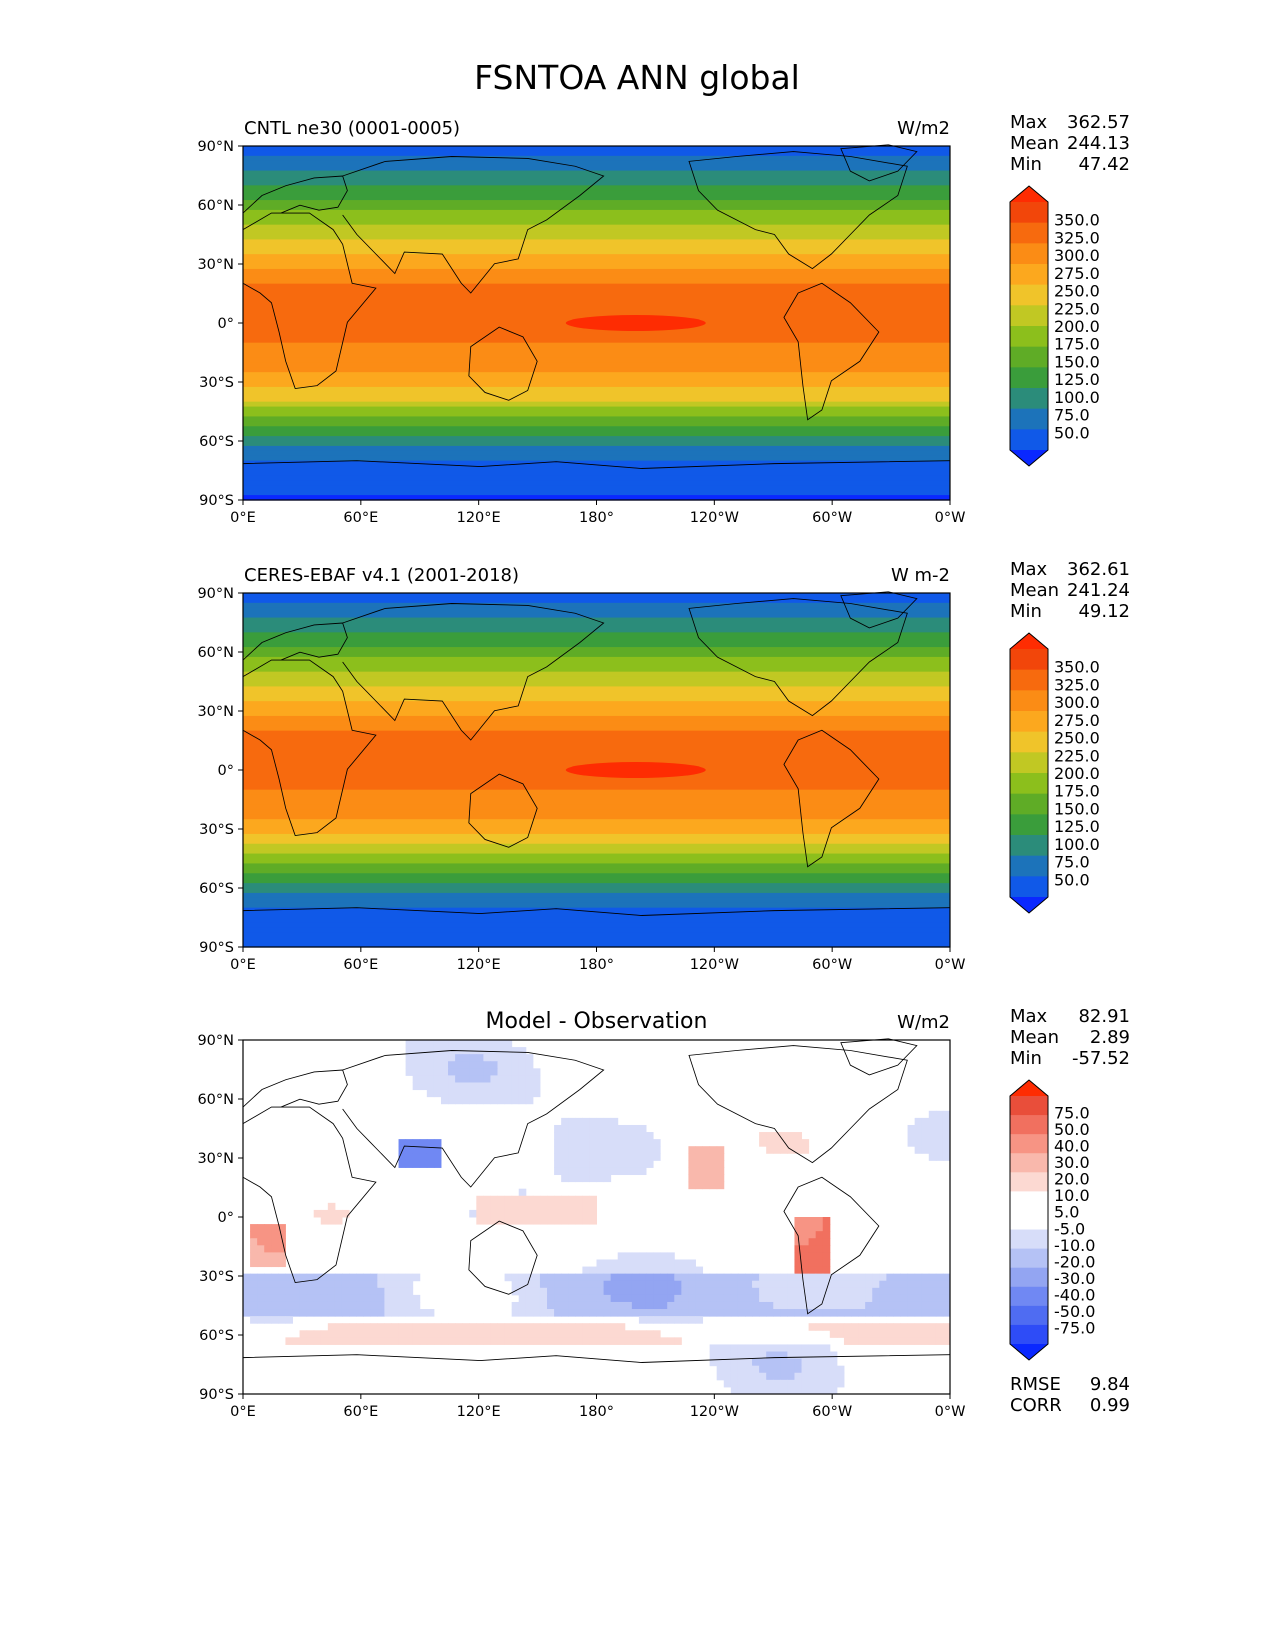 This screenshot has width=1275, height=1650. What do you see at coordinates (1029, 458) in the screenshot?
I see `colorbar-extend-min` at bounding box center [1029, 458].